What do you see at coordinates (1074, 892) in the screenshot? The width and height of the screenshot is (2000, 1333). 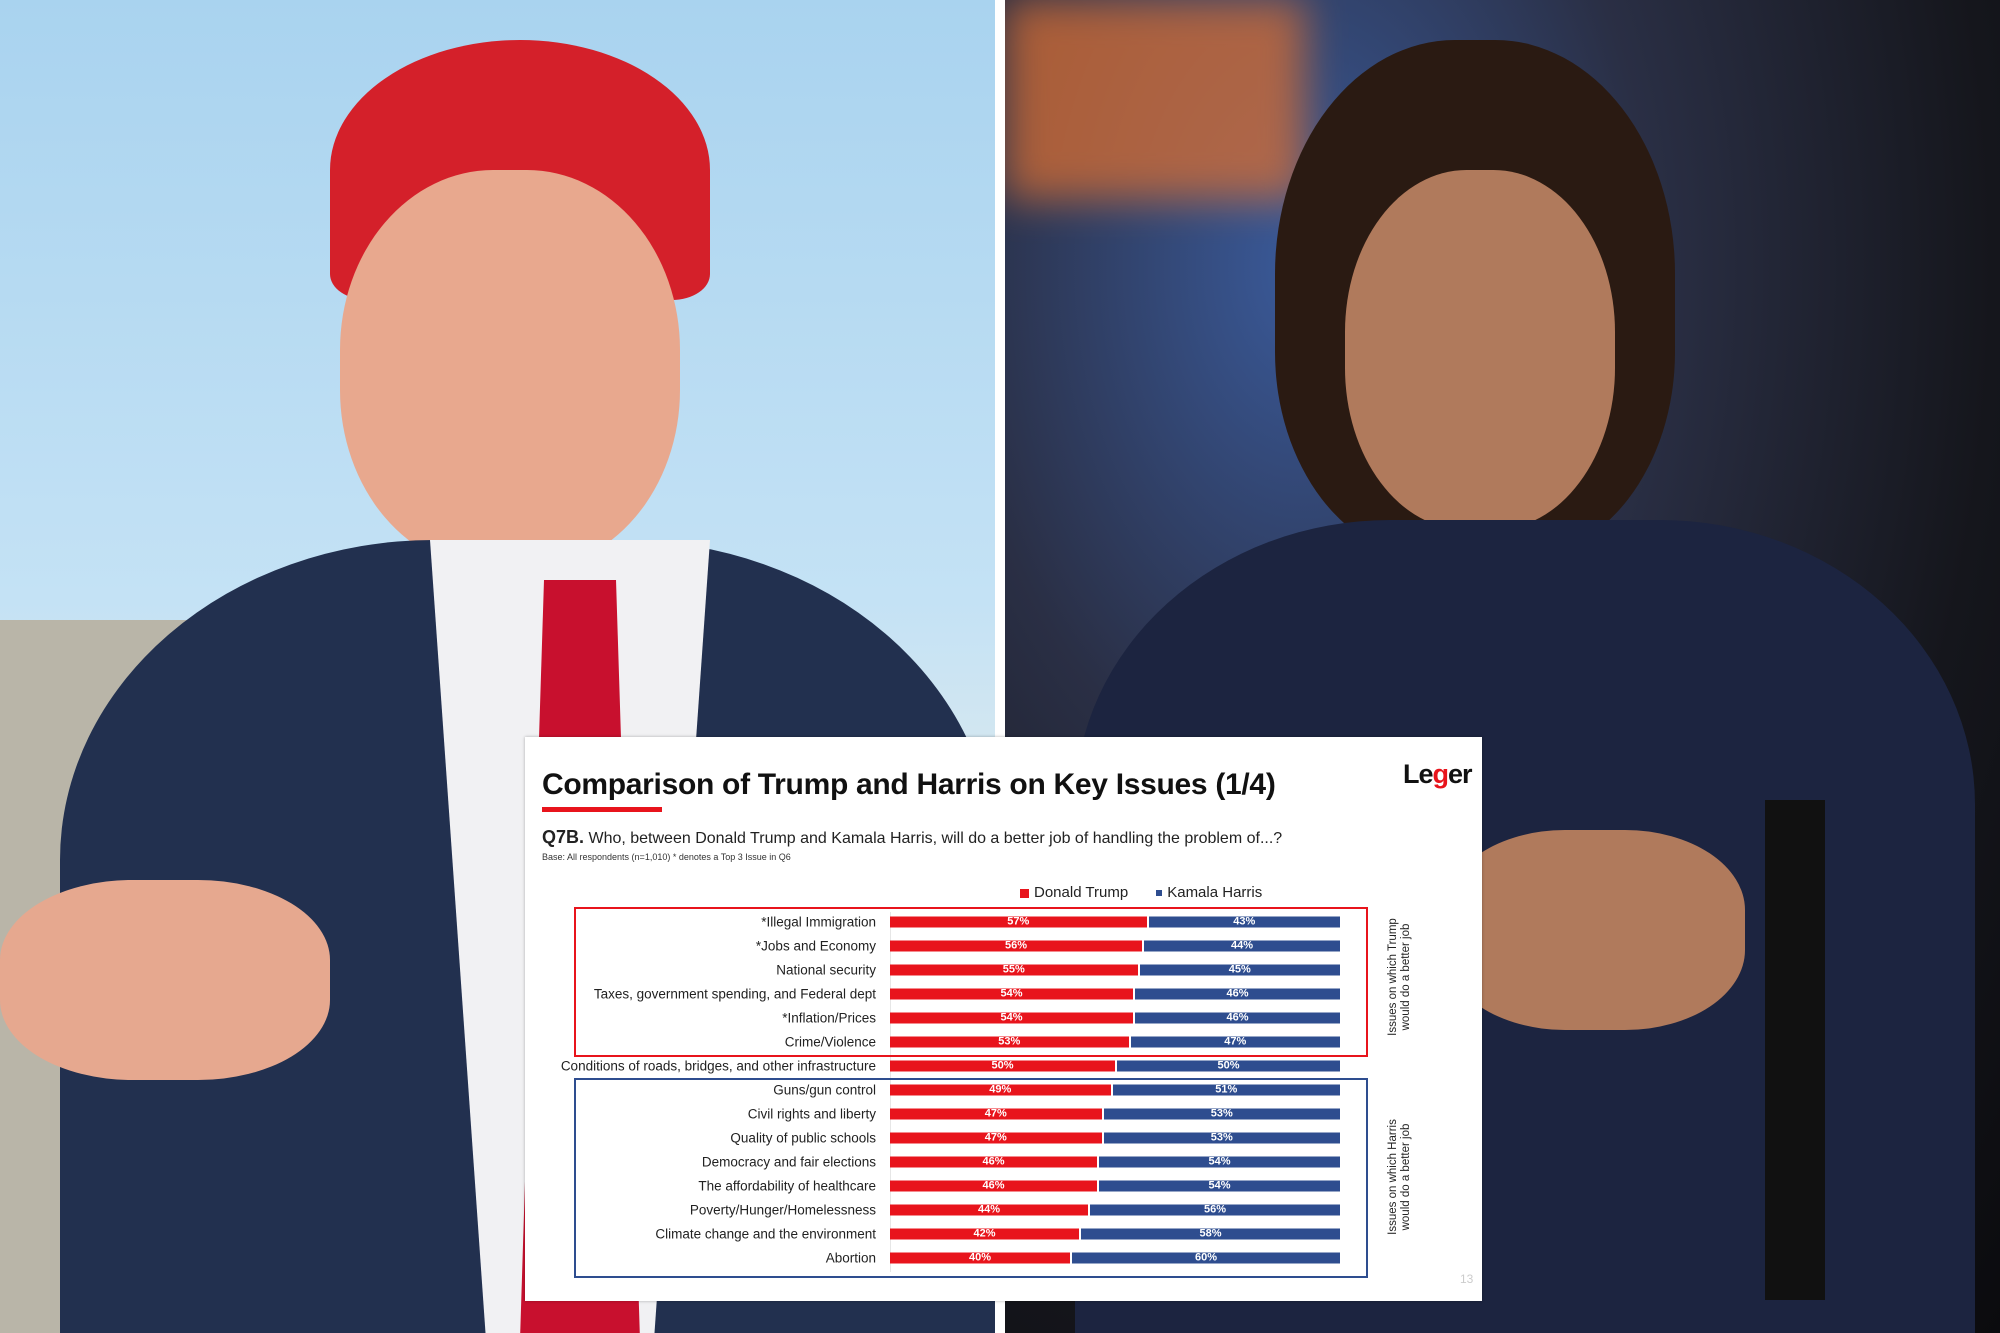 I see `legend-item-trump: Donald Trump` at bounding box center [1074, 892].